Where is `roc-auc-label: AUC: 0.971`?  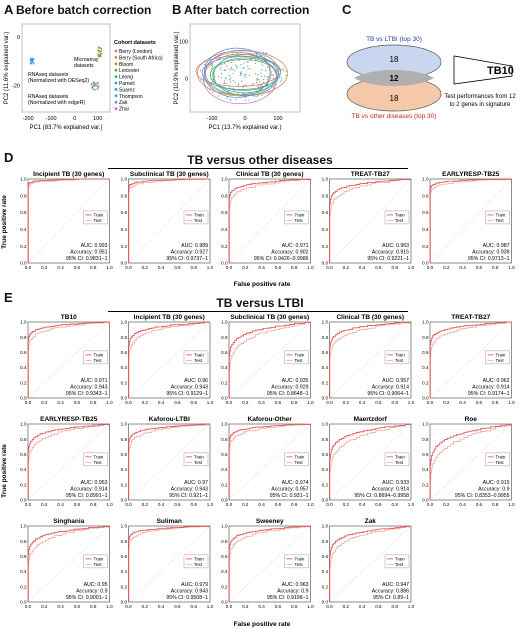 roc-auc-label: AUC: 0.971 is located at coordinates (295, 246).